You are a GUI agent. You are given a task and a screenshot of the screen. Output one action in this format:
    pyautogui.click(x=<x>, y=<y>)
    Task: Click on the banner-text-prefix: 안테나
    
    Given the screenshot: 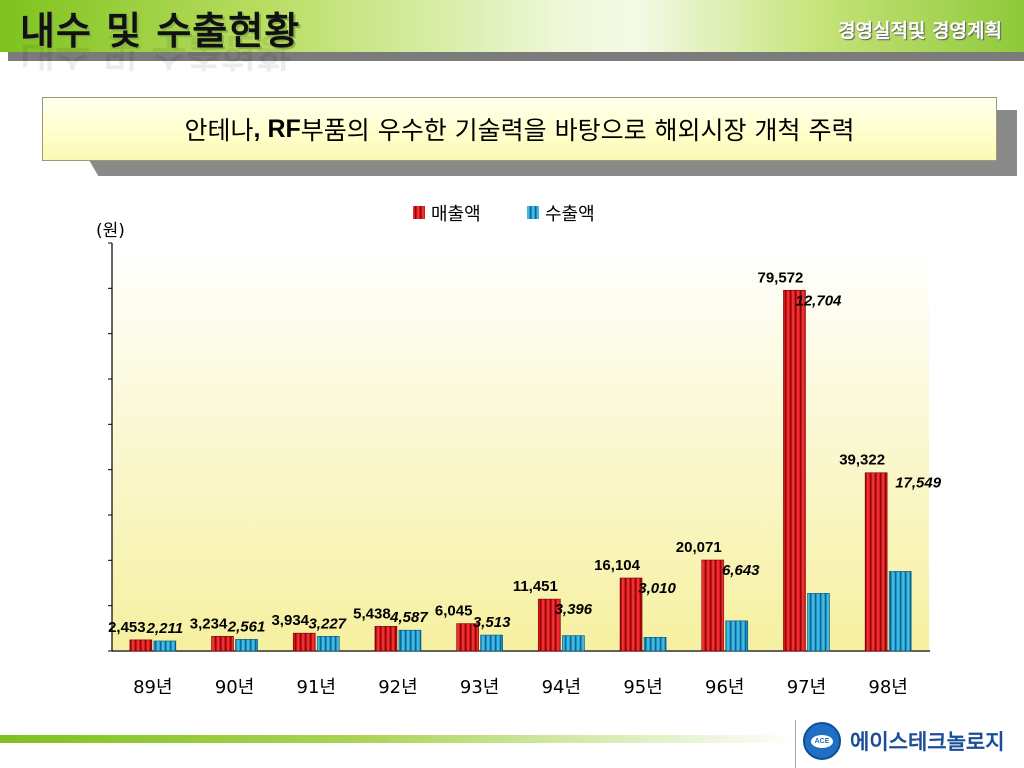 What is the action you would take?
    pyautogui.click(x=219, y=130)
    